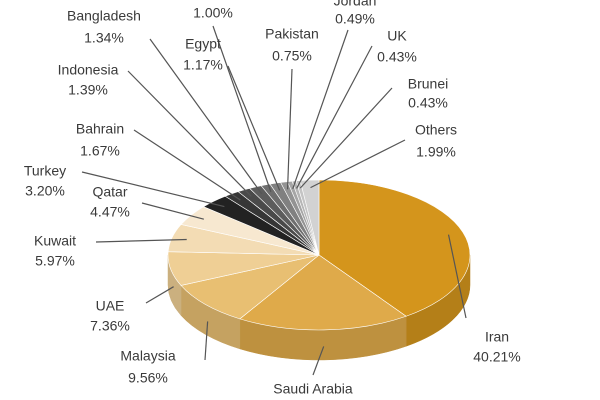 This screenshot has height=400, width=600. Describe the element at coordinates (100, 151) in the screenshot. I see `slice-value: 1.67%` at that location.